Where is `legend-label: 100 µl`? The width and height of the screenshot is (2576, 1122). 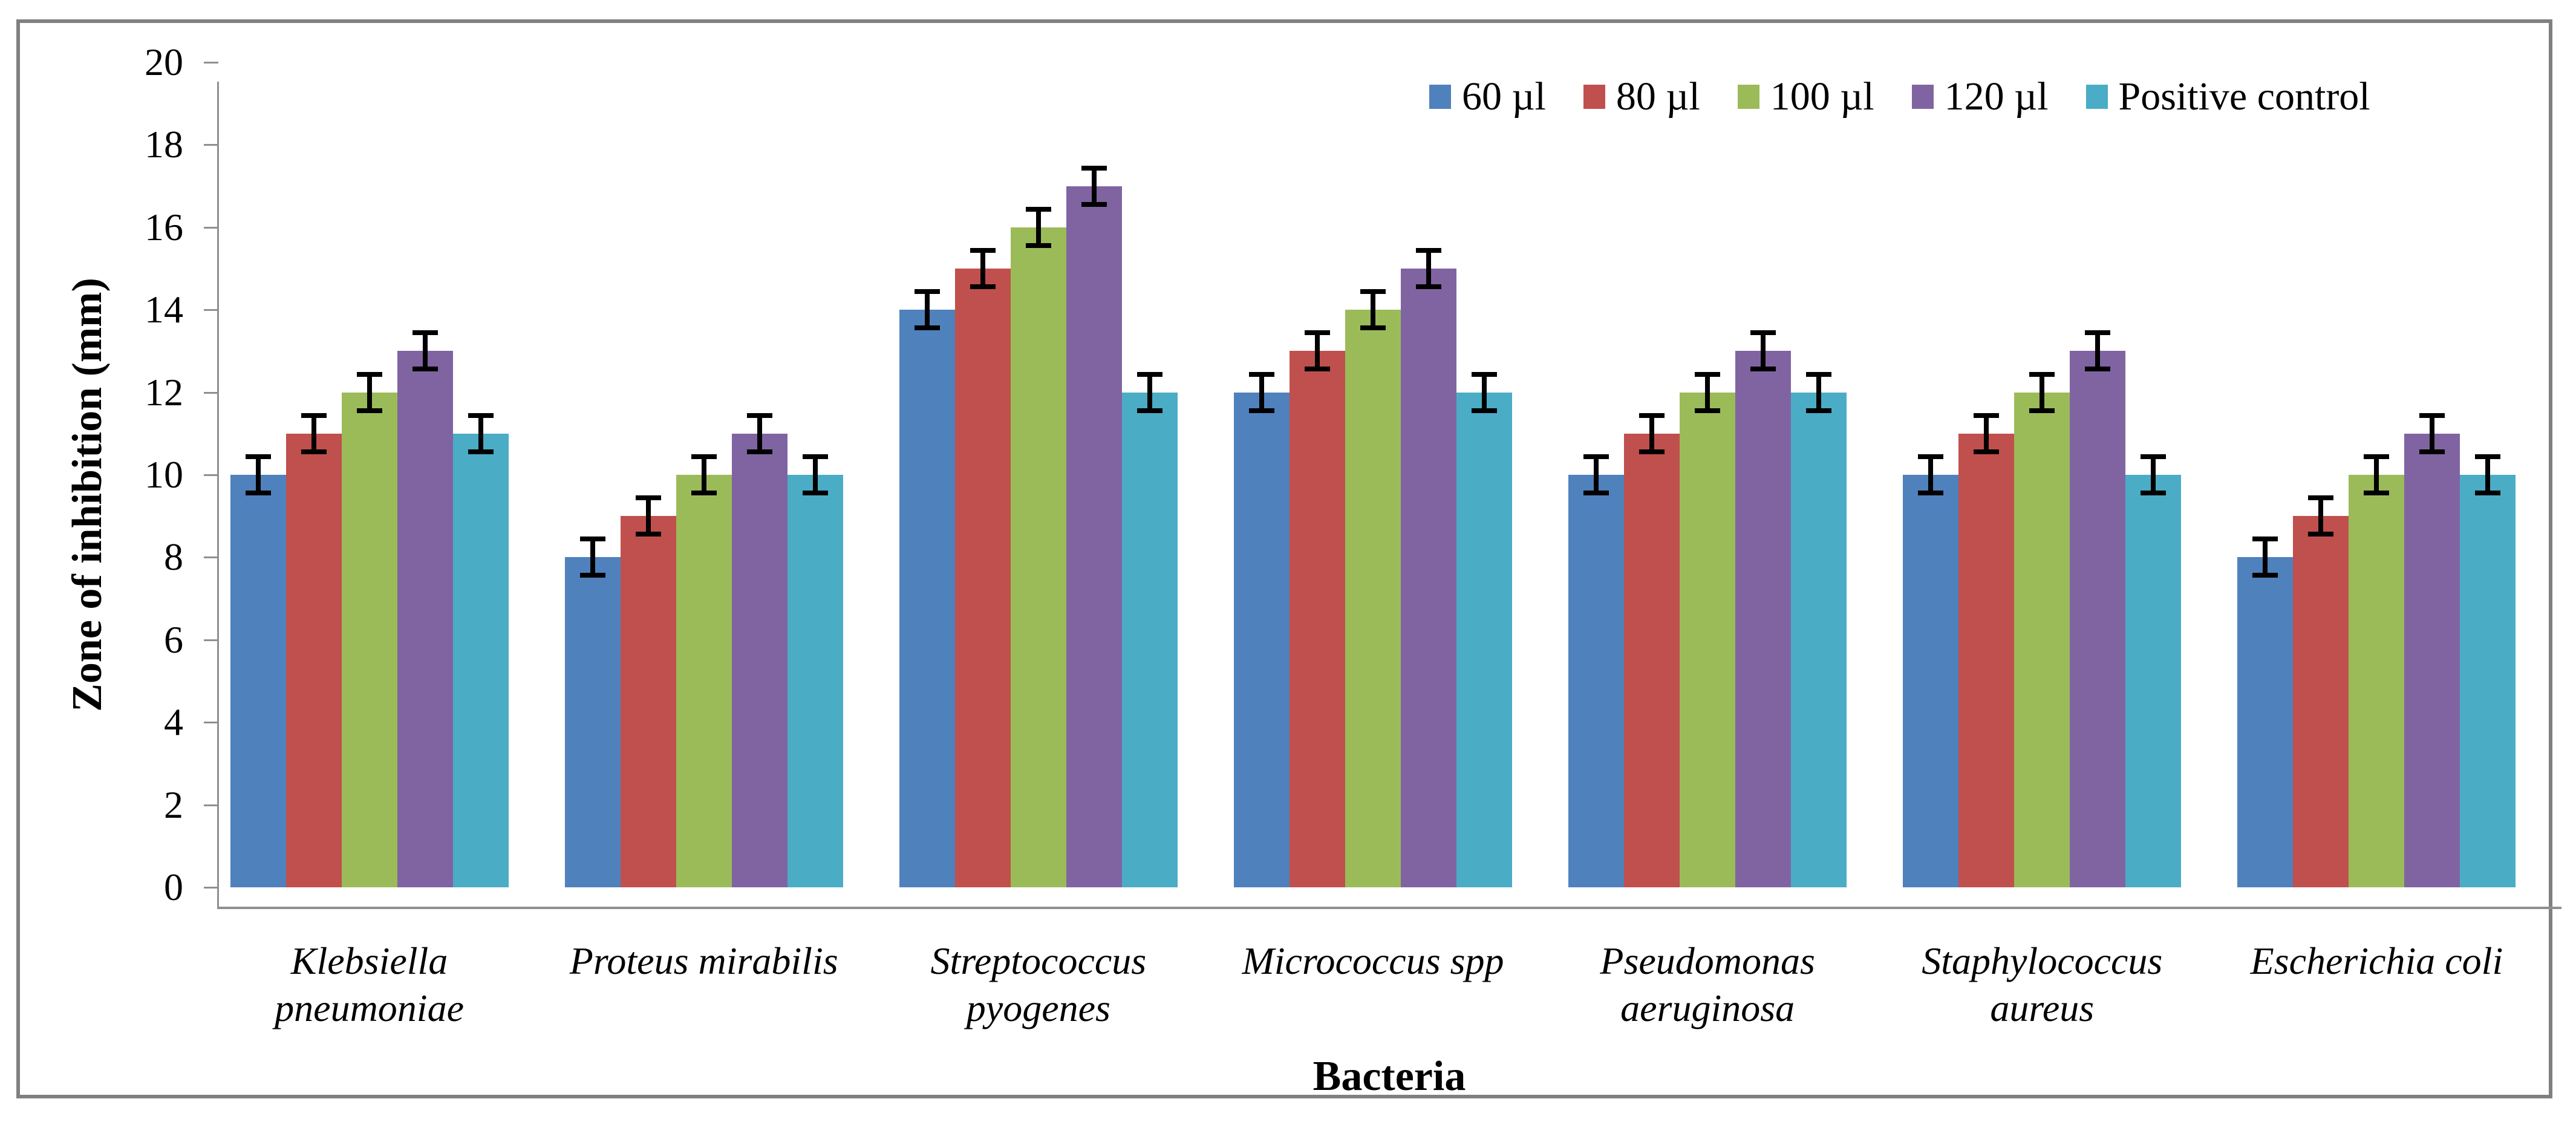 legend-label: 100 µl is located at coordinates (1822, 96).